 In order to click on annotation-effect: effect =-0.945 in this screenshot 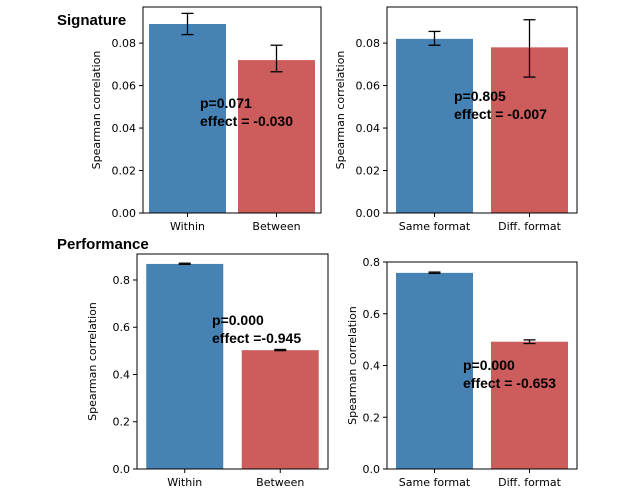, I will do `click(256, 338)`.